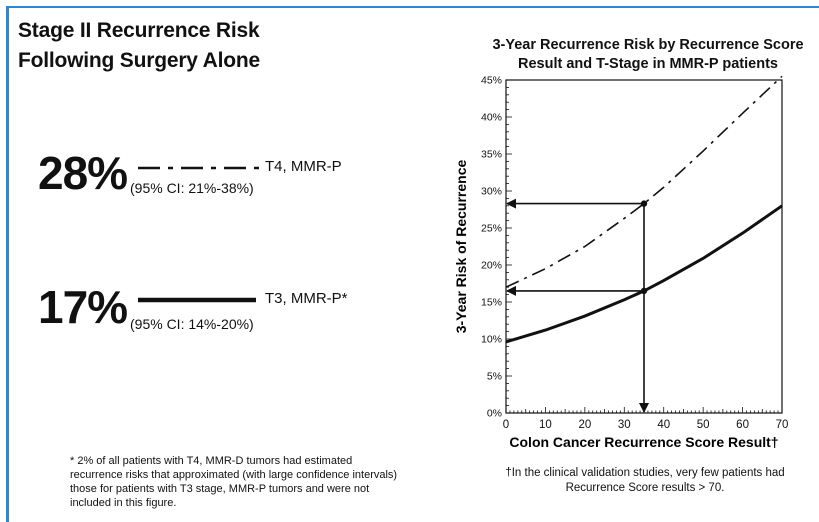  I want to click on y-axis-label: 3-Year Risk of Recurrence, so click(461, 247).